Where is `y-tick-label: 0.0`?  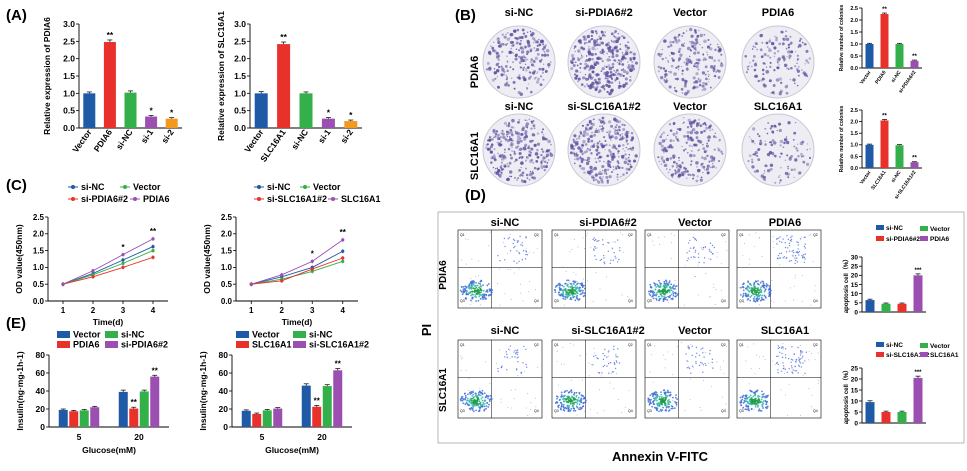 y-tick-label: 0.0 is located at coordinates (69, 128).